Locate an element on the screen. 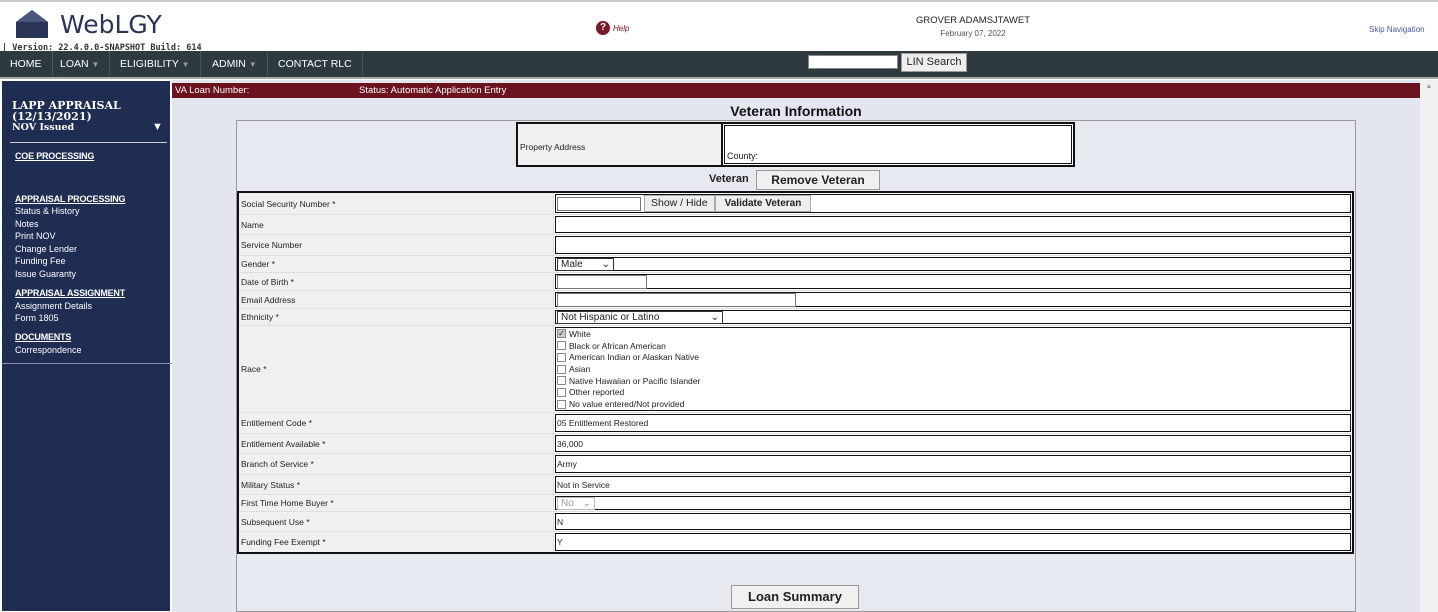  race-option: ✓ White is located at coordinates (574, 334).